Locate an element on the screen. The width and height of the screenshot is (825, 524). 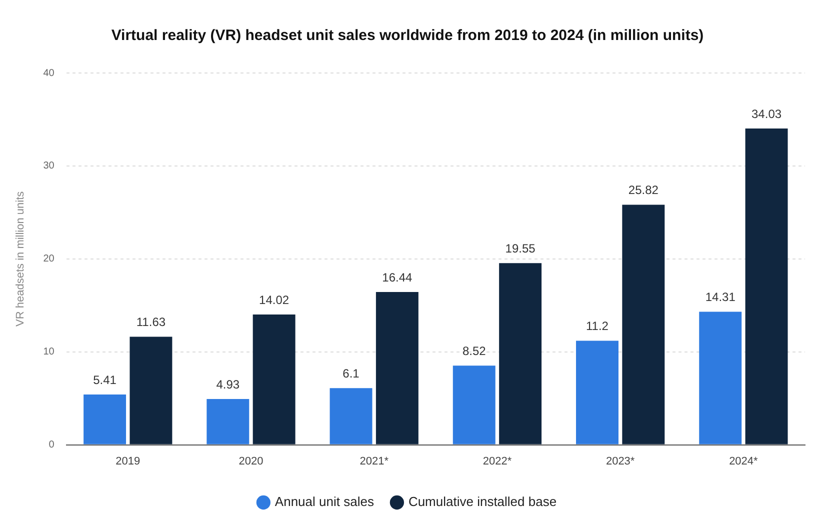
data-label: 8.52 is located at coordinates (474, 351).